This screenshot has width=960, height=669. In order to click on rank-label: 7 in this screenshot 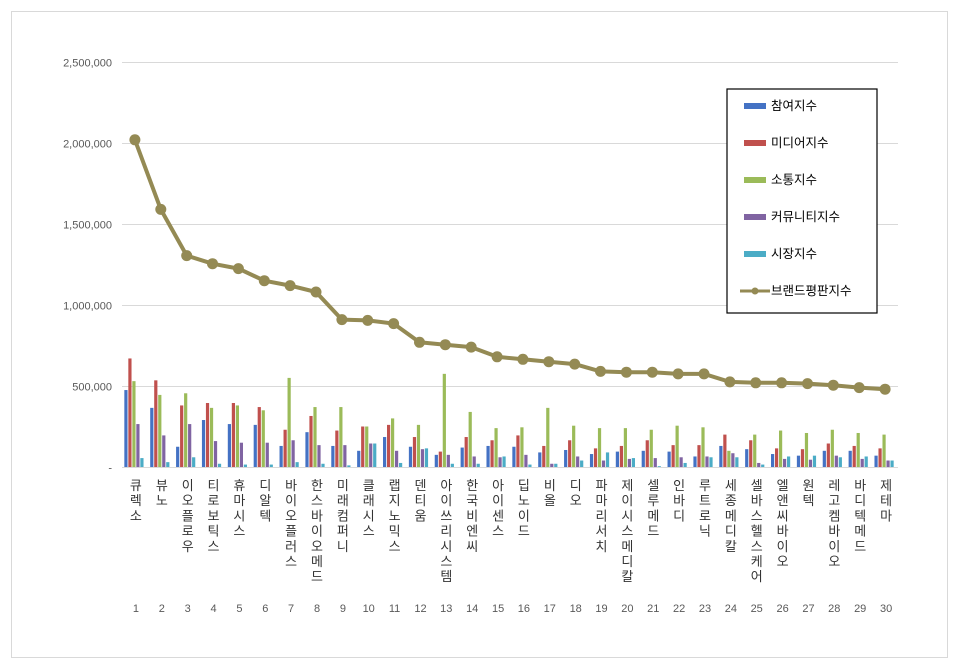, I will do `click(291, 609)`.